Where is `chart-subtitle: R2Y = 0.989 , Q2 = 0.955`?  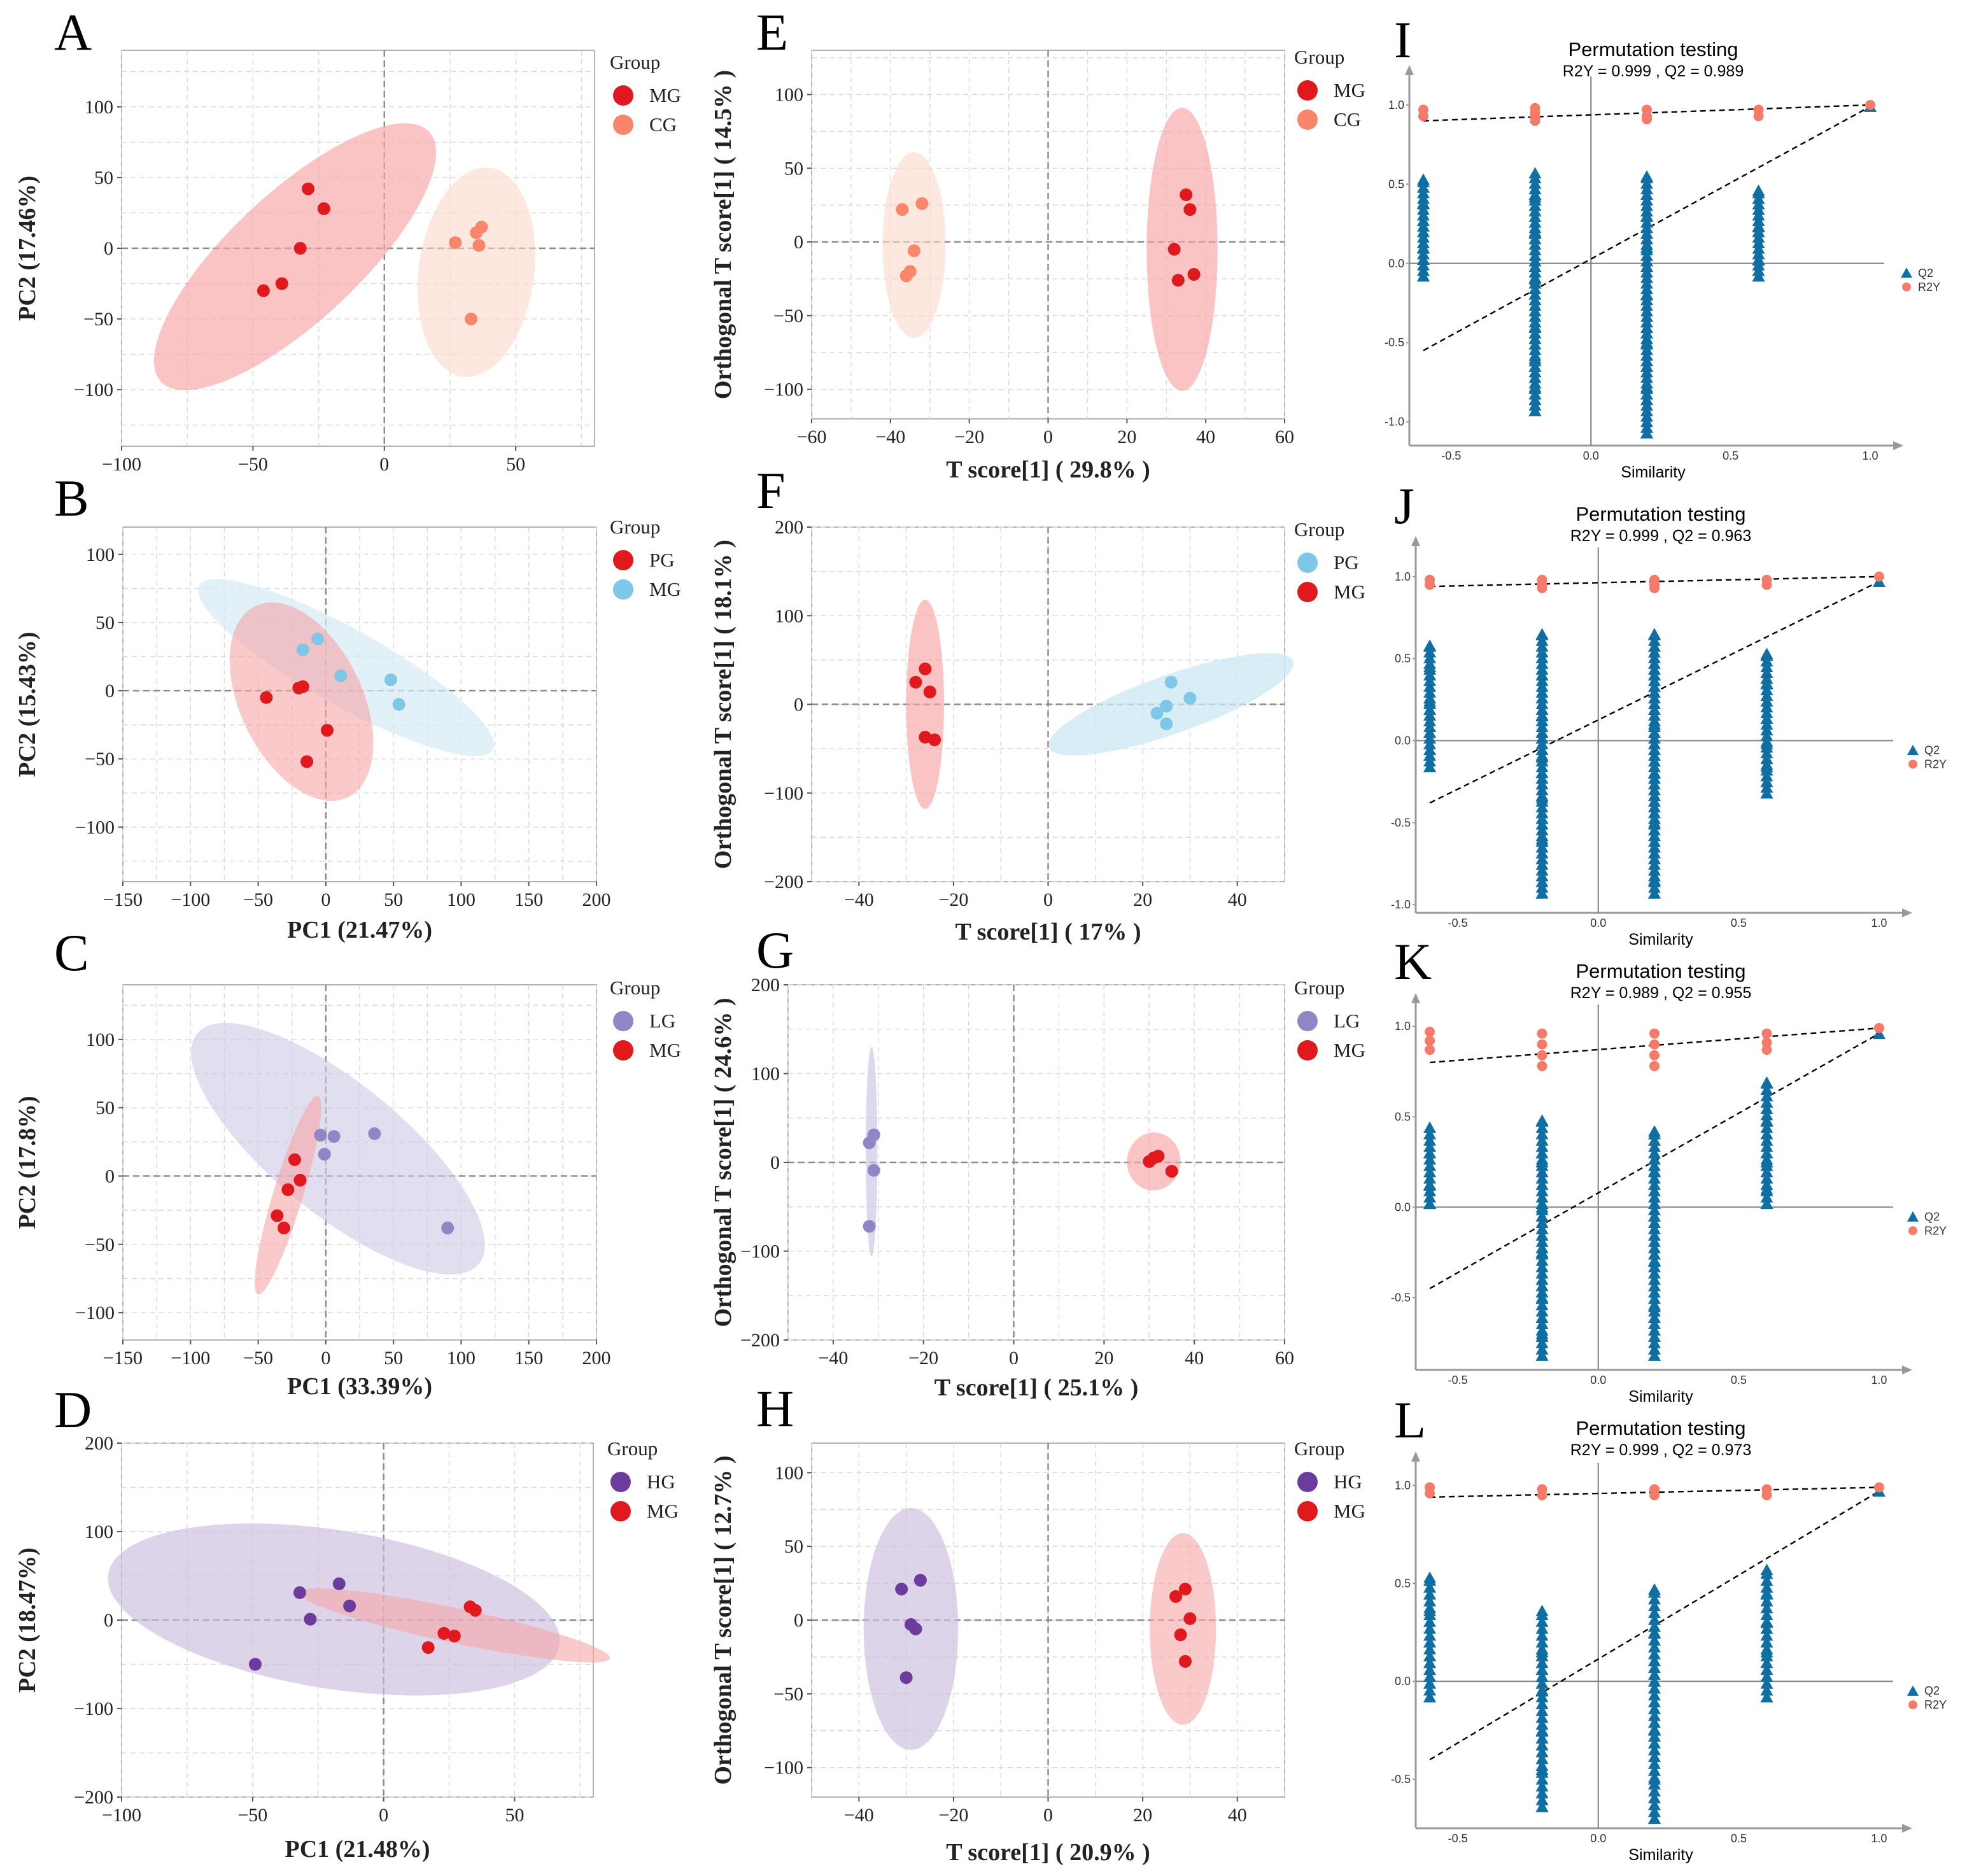 chart-subtitle: R2Y = 0.989 , Q2 = 0.955 is located at coordinates (1661, 993).